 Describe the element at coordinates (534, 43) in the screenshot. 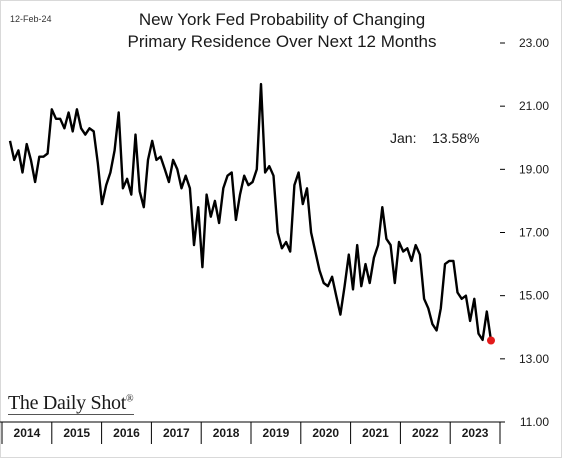

I see `y-tick-label: 23.00` at that location.